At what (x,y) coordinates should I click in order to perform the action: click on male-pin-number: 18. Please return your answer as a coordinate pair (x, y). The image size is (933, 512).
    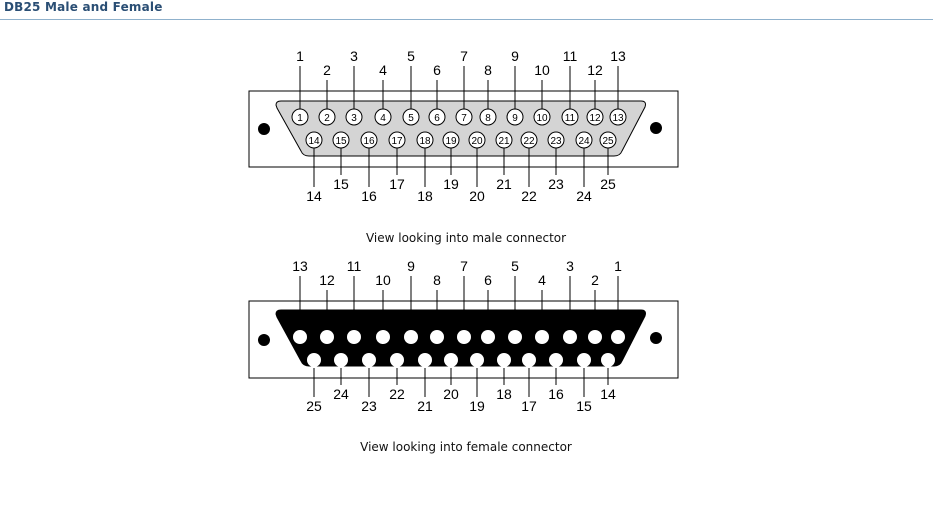
    Looking at the image, I should click on (425, 141).